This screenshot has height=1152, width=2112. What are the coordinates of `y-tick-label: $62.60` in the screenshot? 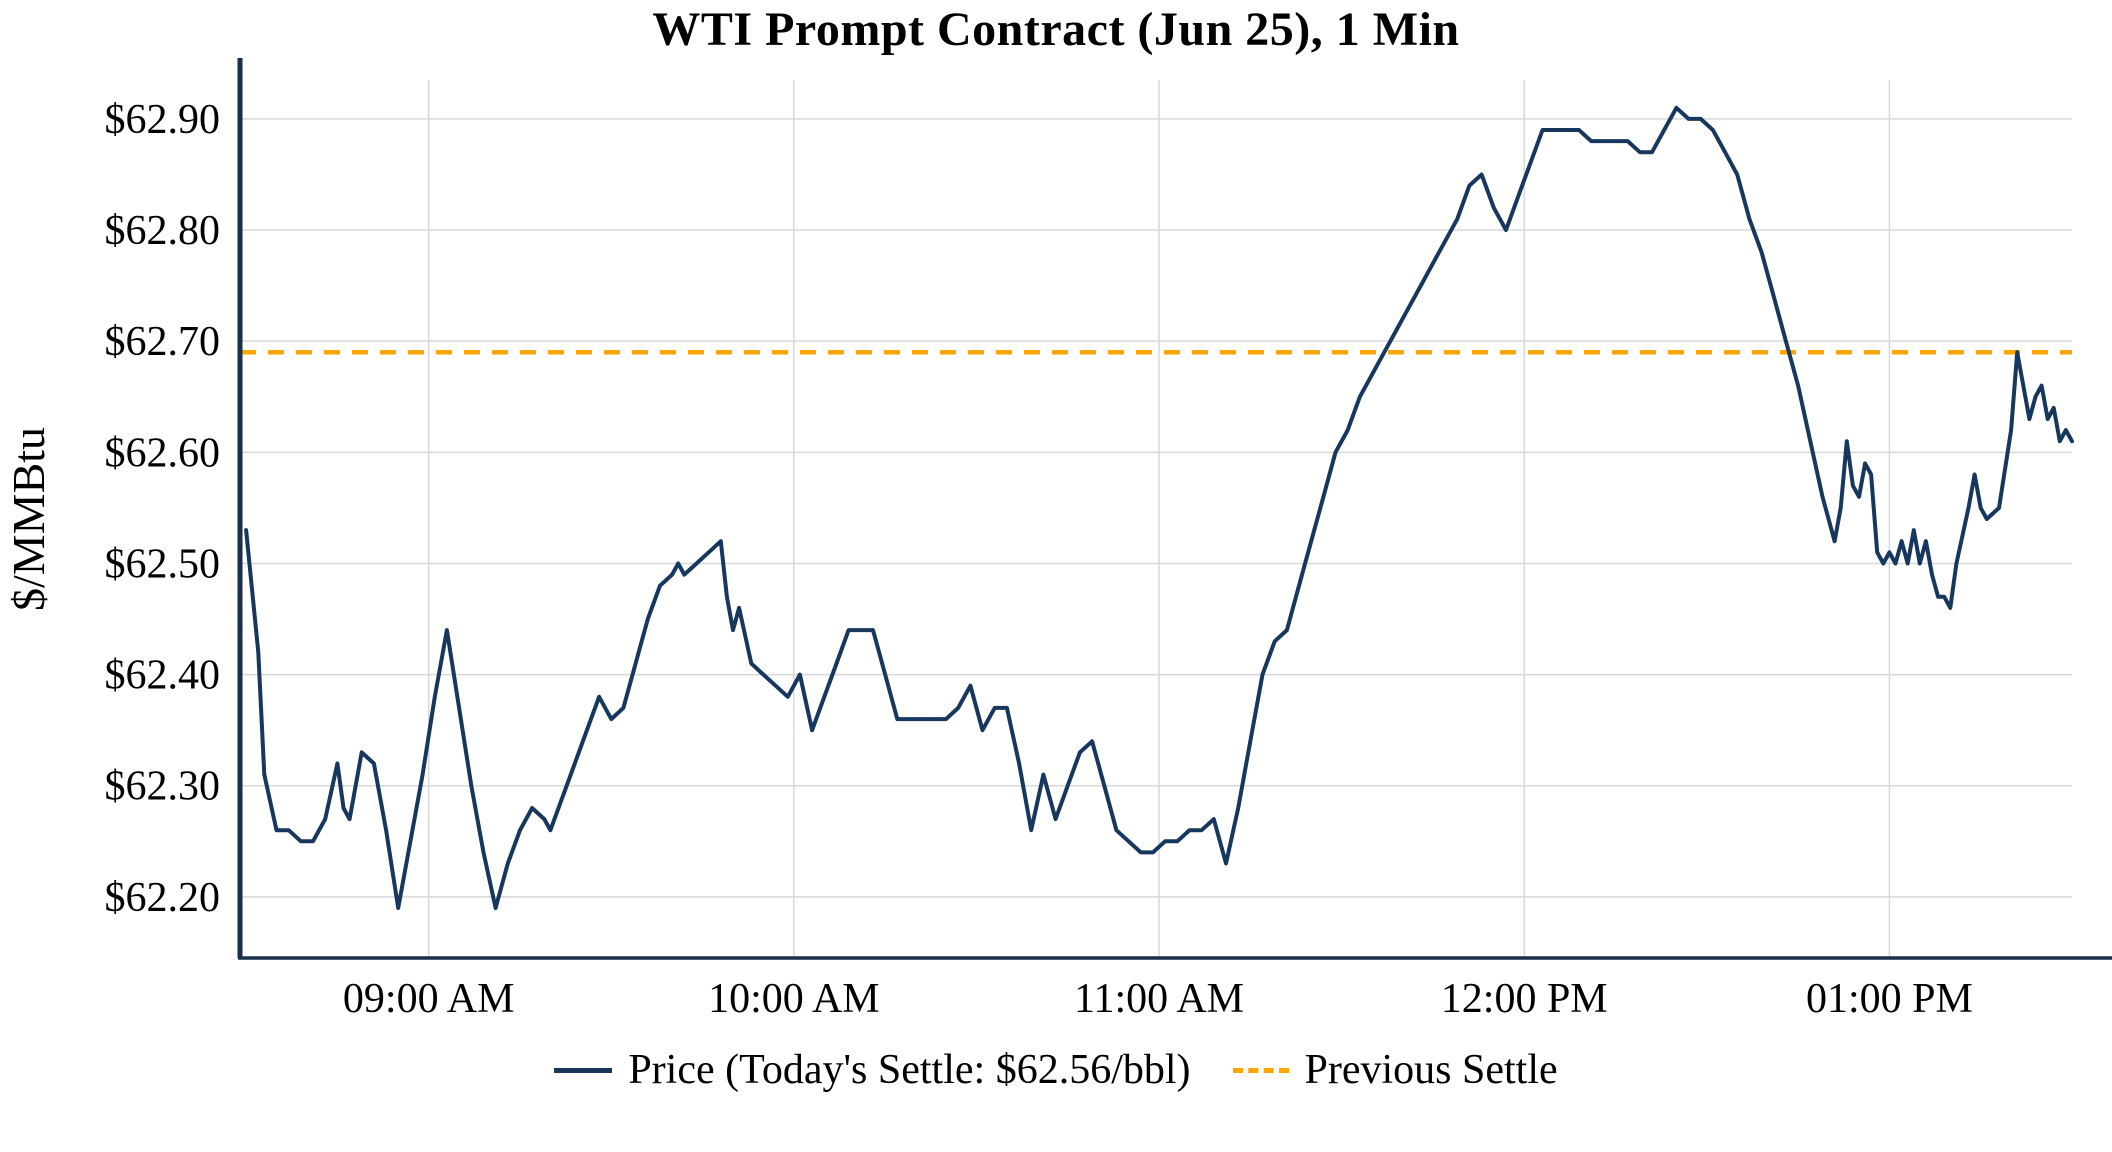 It's located at (163, 453).